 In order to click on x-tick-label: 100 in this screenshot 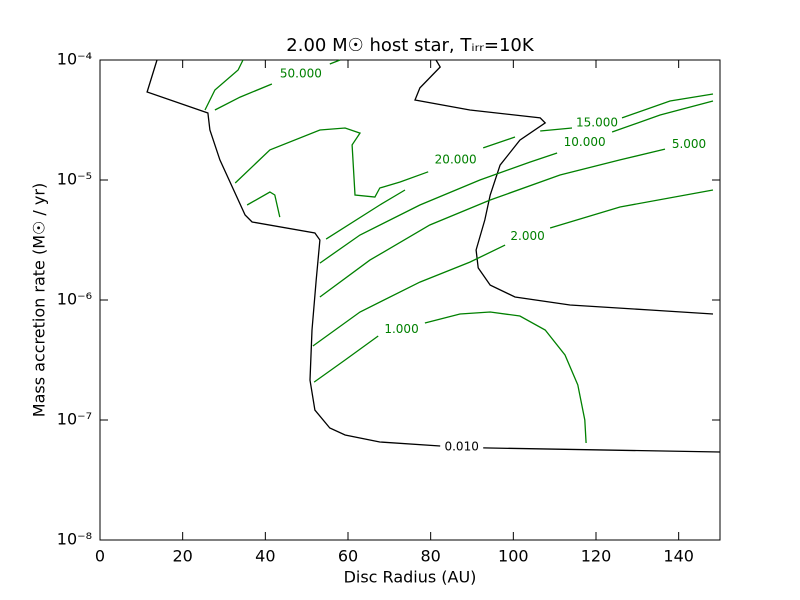, I will do `click(513, 556)`.